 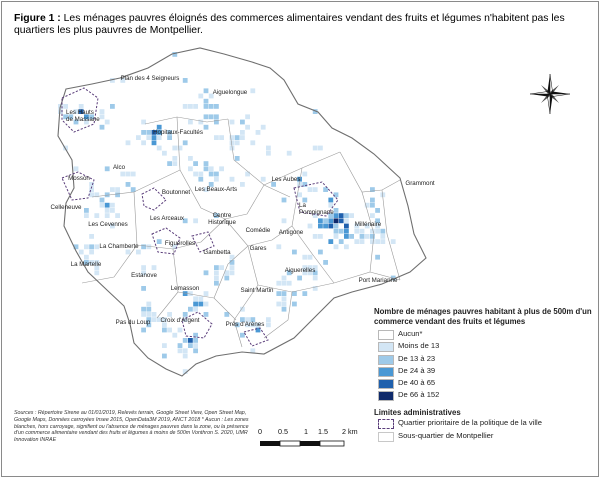 I want to click on district-label: Croix d'Argent, so click(x=179, y=320).